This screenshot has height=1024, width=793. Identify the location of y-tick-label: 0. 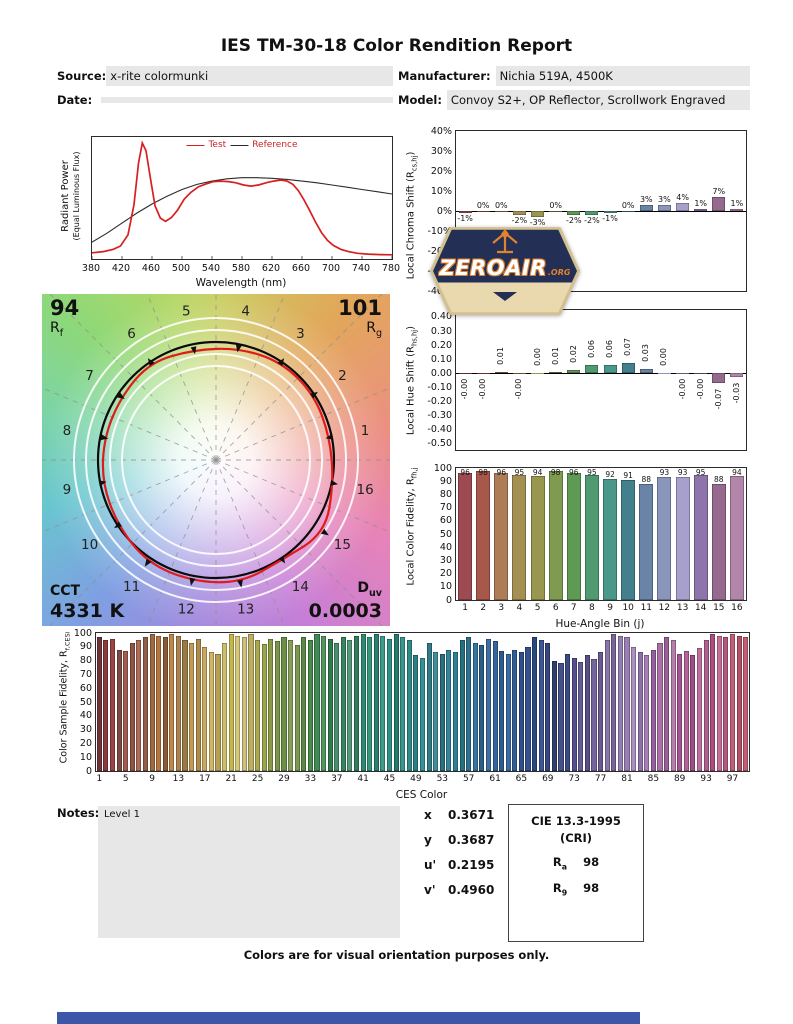
(448, 600).